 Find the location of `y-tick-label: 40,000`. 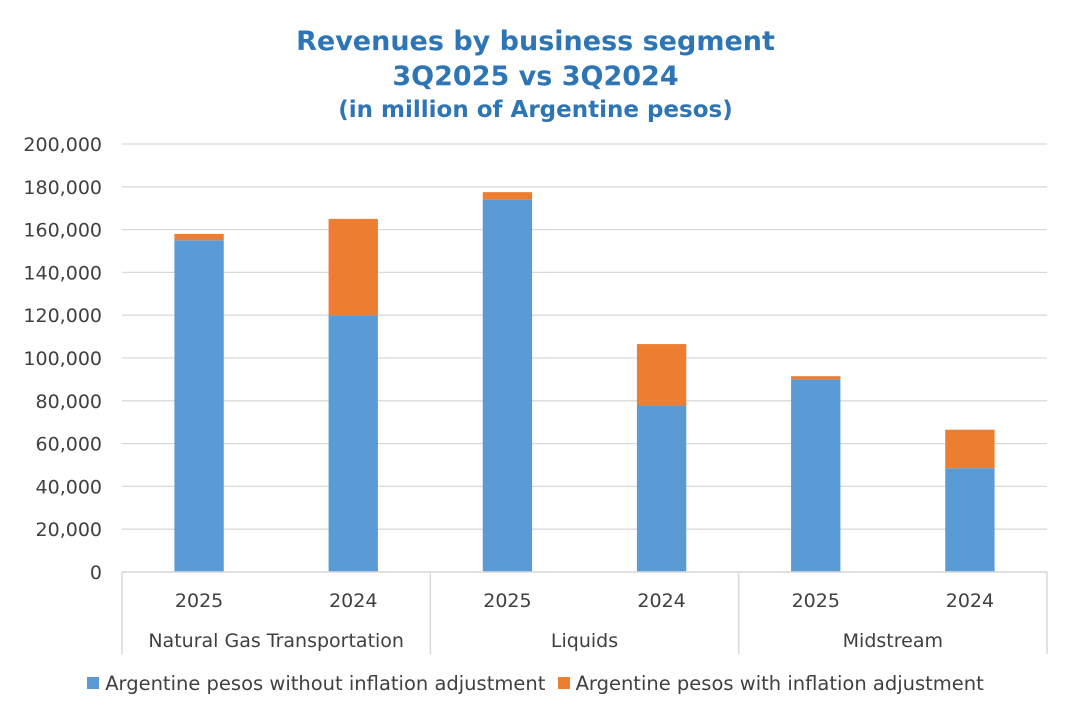

y-tick-label: 40,000 is located at coordinates (69, 487).